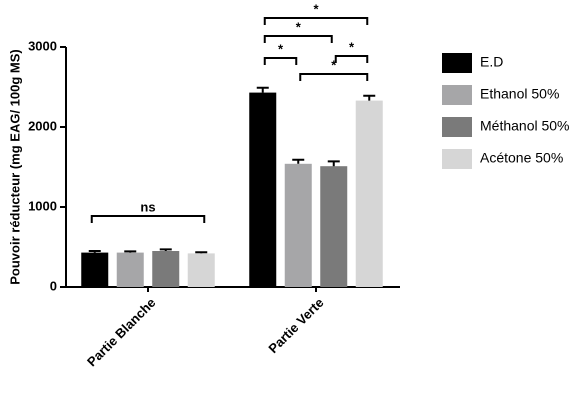  I want to click on x-tick-label: Partie Blanche, so click(121, 332).